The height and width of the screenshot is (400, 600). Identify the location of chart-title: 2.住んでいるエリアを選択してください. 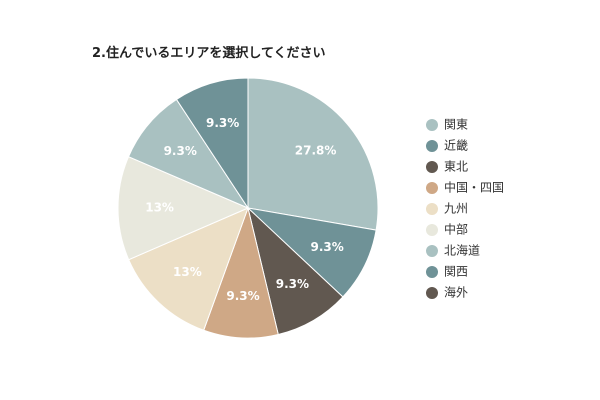
(209, 53).